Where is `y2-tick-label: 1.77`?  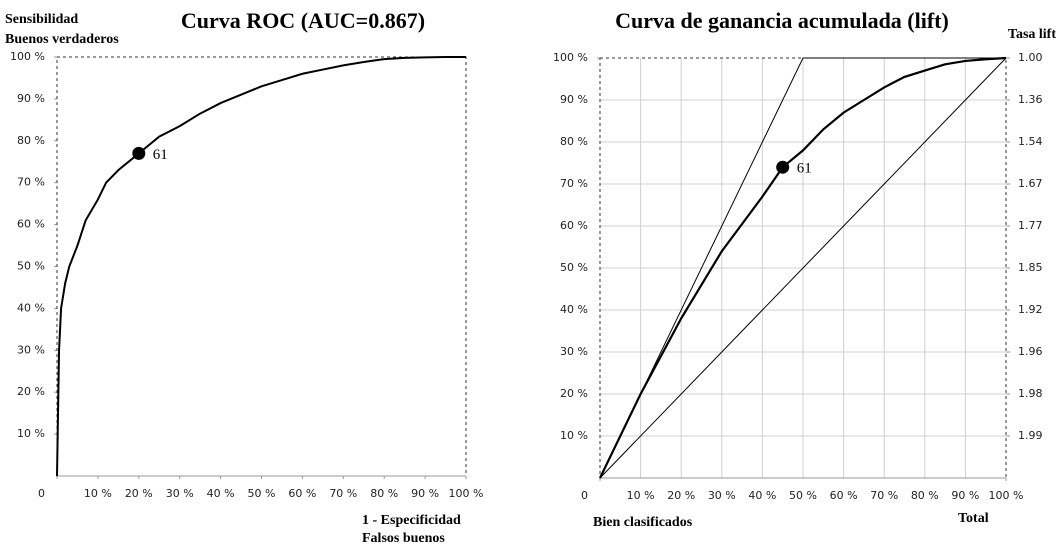 y2-tick-label: 1.77 is located at coordinates (1030, 225).